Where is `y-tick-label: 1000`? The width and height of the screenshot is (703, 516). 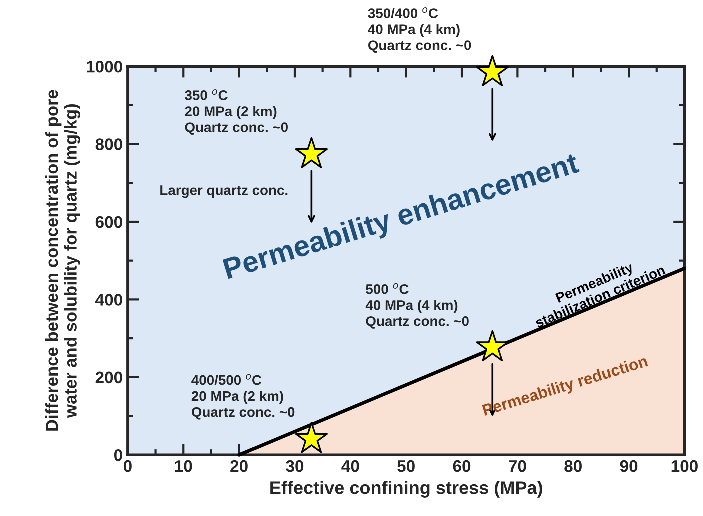
y-tick-label: 1000 is located at coordinates (104, 66).